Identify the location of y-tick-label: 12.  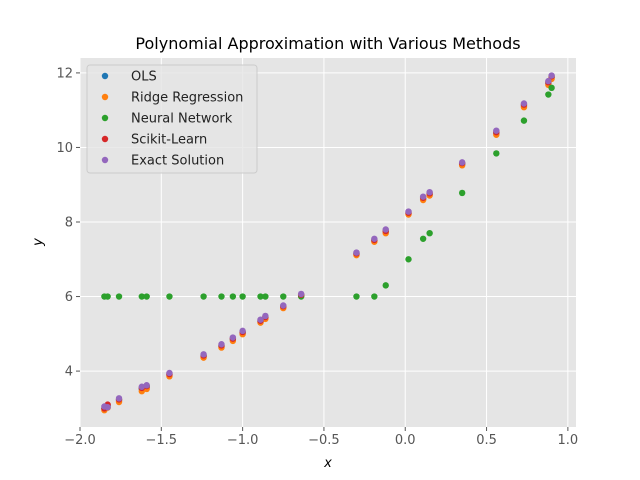
(64, 73).